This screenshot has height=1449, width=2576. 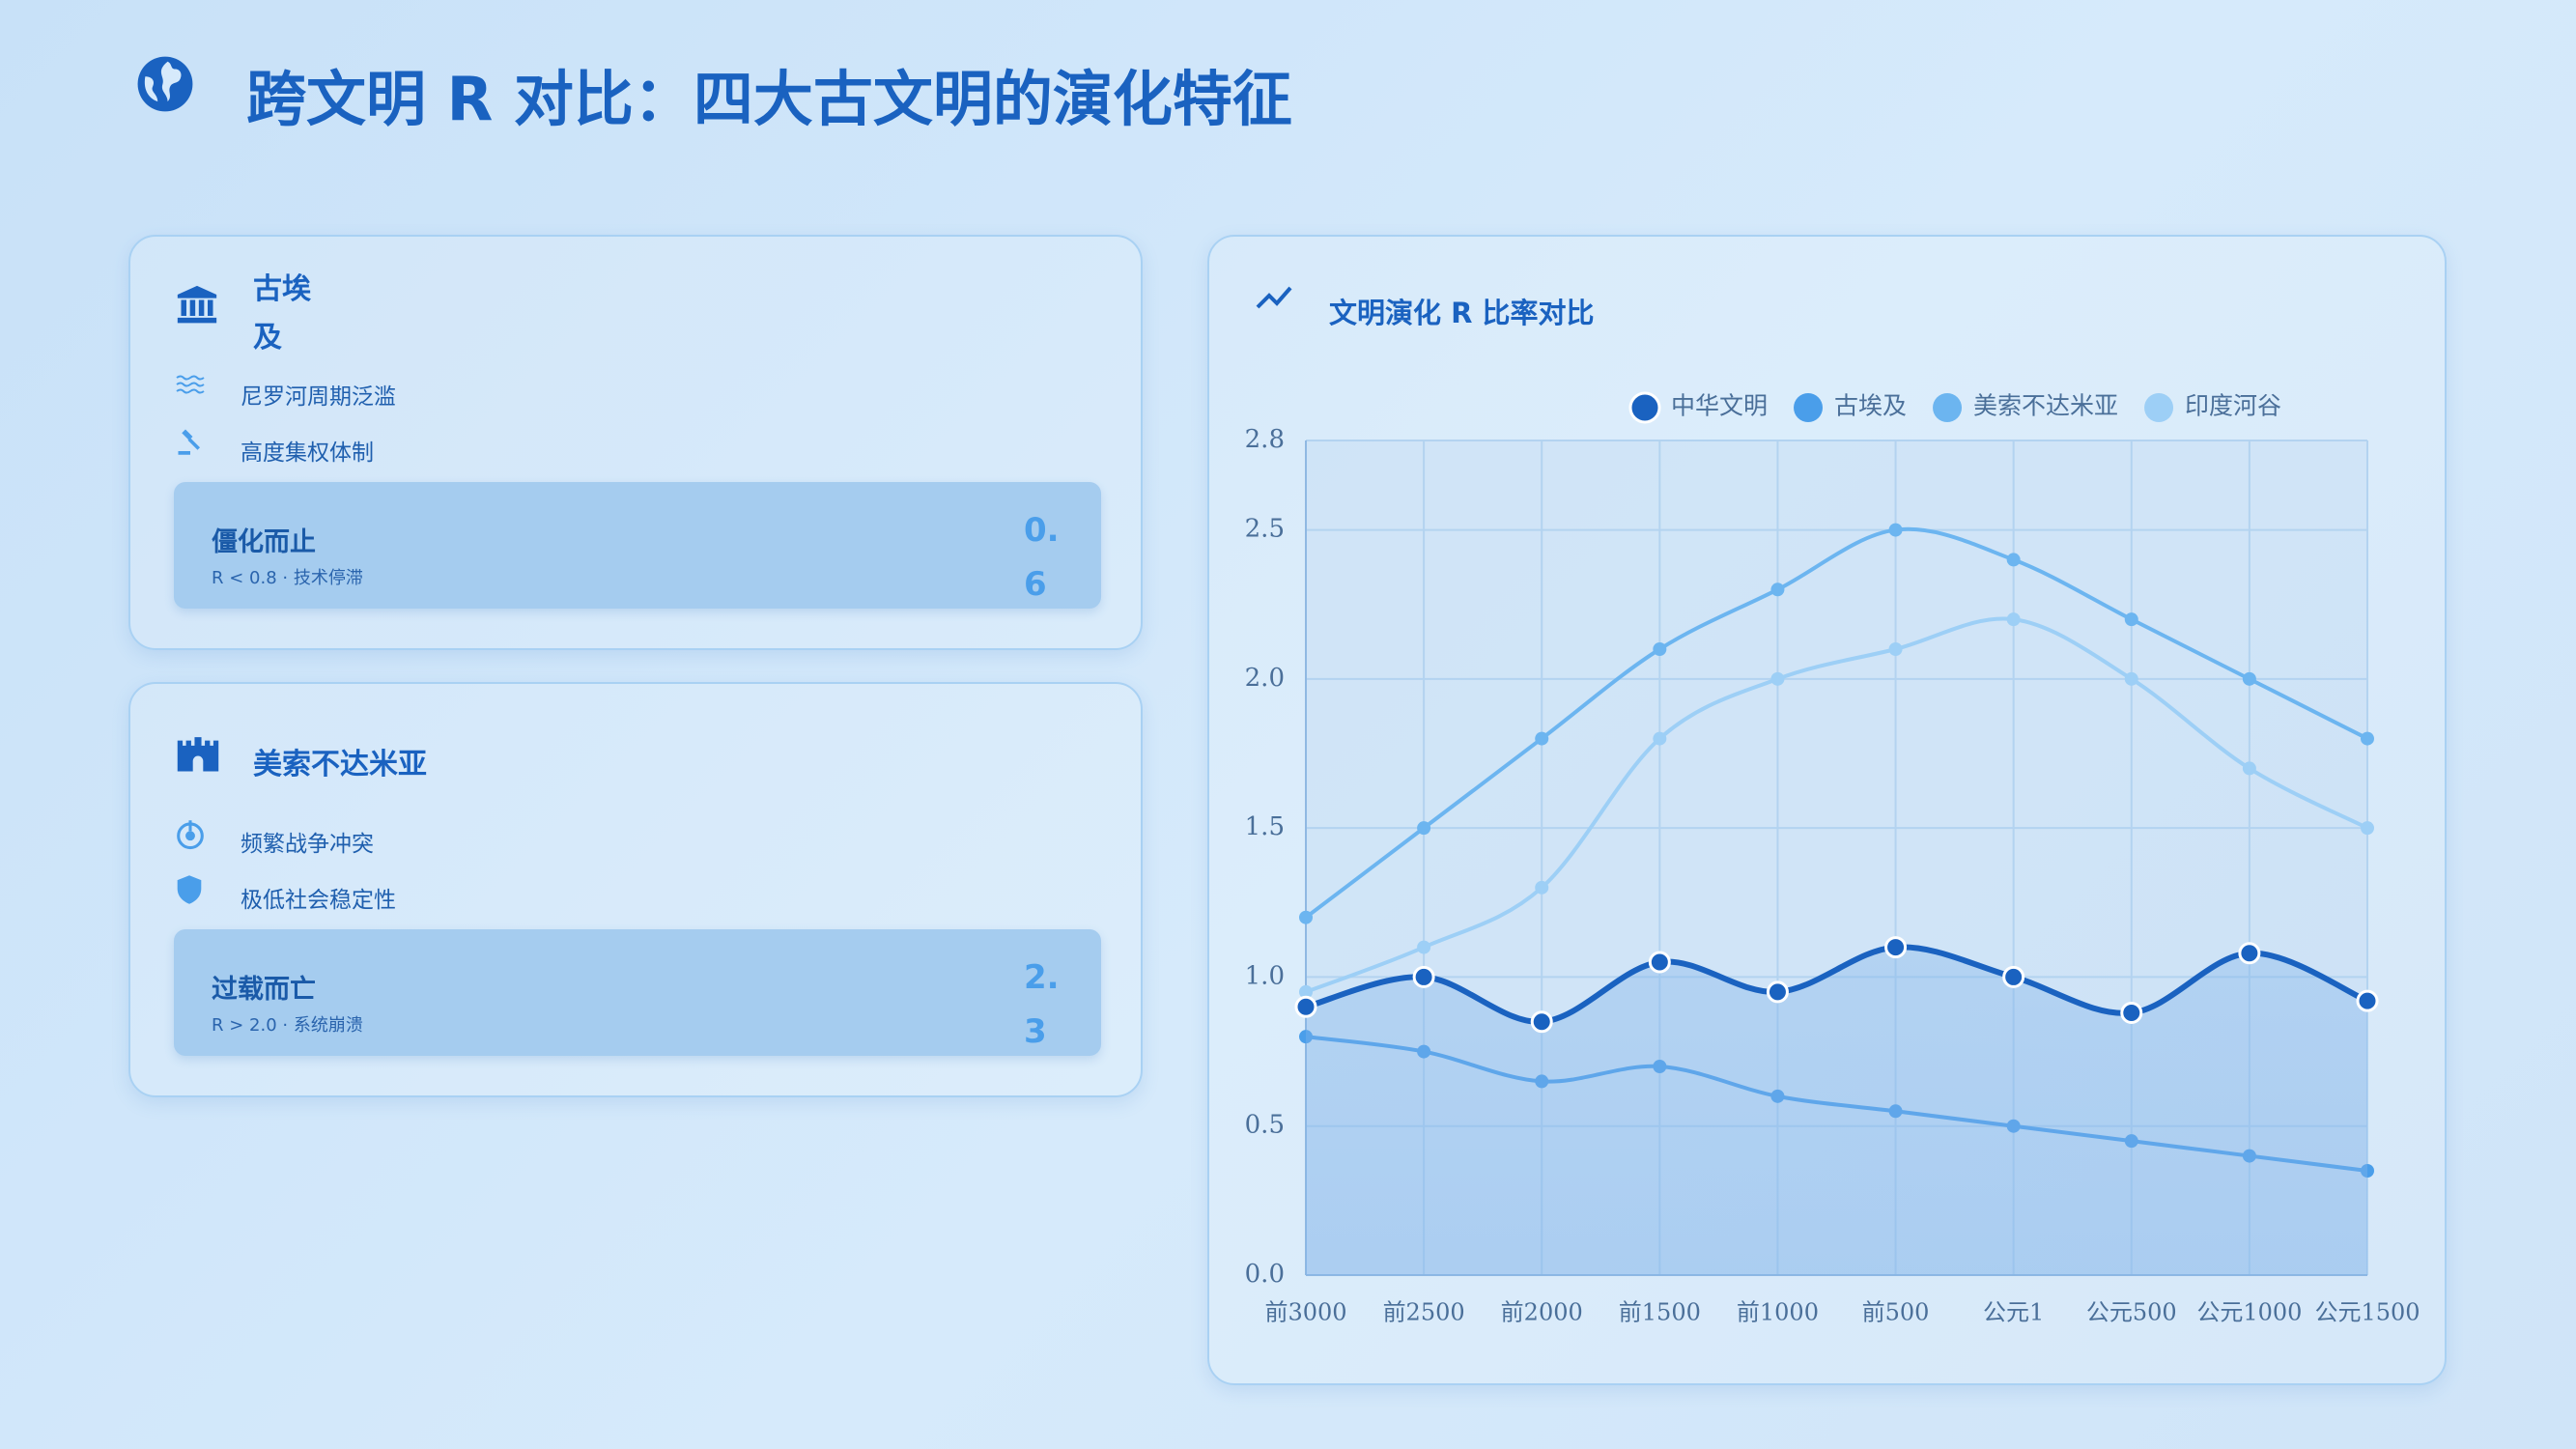 What do you see at coordinates (287, 578) in the screenshot?
I see `status-note: R < 0.8 · 技术停滞` at bounding box center [287, 578].